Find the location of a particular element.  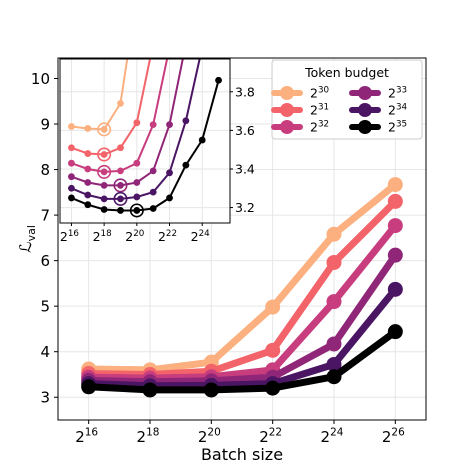

legend-entry-label: 232 is located at coordinates (319, 126).